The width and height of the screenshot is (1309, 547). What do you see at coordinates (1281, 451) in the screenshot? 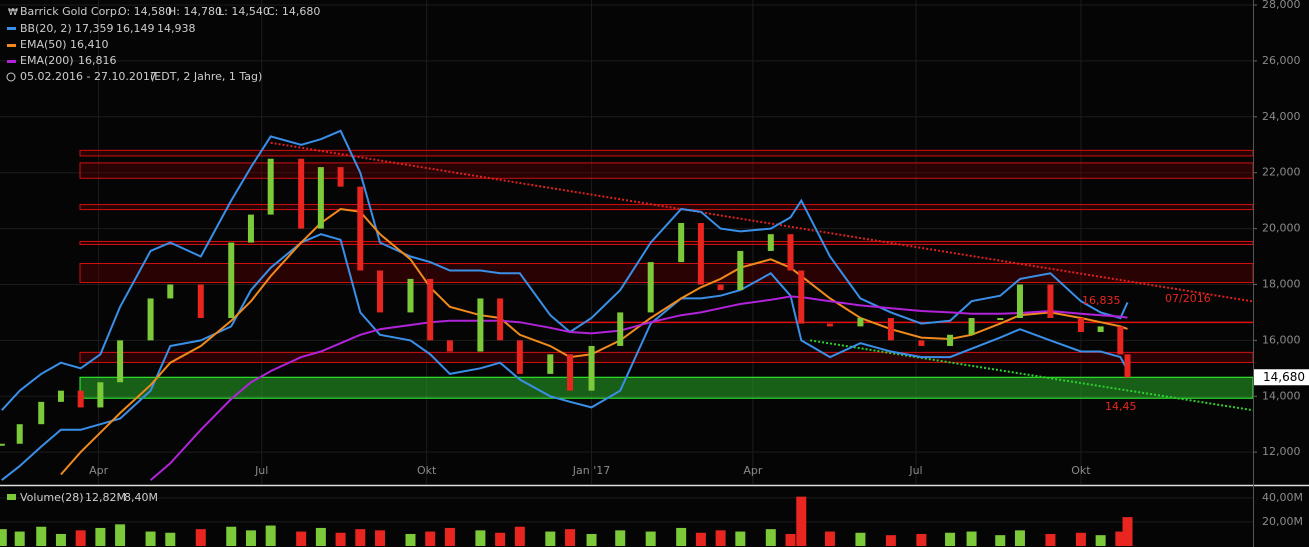
I see `y-tick-label: 12,000` at bounding box center [1281, 451].